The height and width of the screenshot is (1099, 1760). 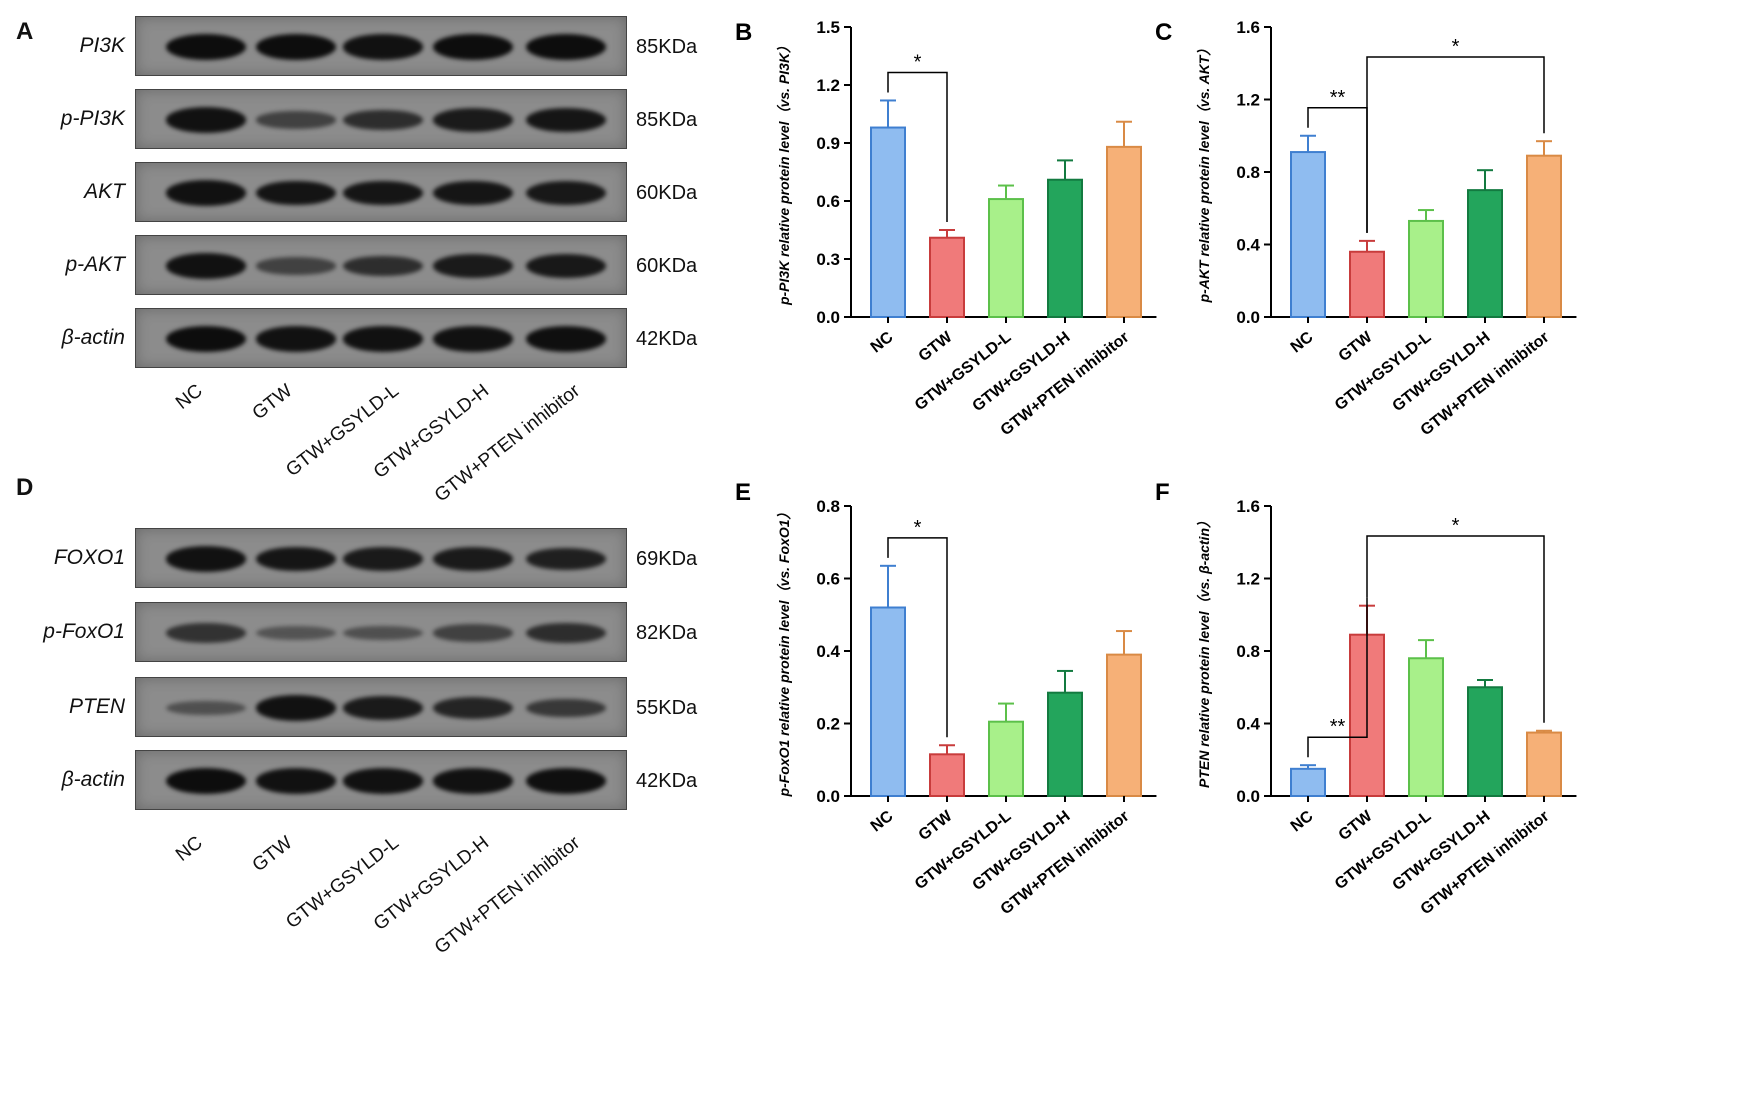 What do you see at coordinates (95, 264) in the screenshot?
I see `blot-row-label: p-AKT` at bounding box center [95, 264].